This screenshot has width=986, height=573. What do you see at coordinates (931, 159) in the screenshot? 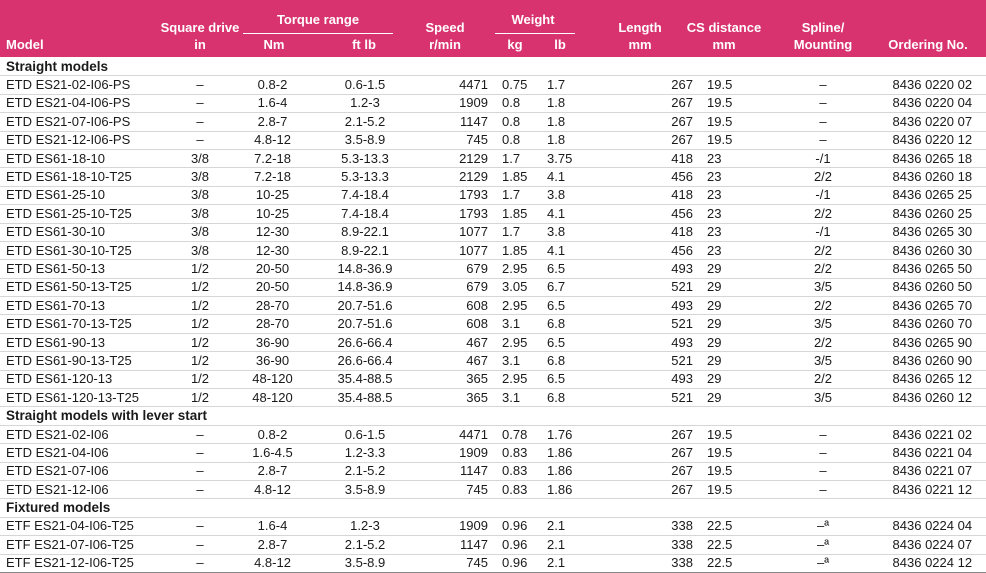
I see `cell-ordering-no: 8436 0265 18` at bounding box center [931, 159].